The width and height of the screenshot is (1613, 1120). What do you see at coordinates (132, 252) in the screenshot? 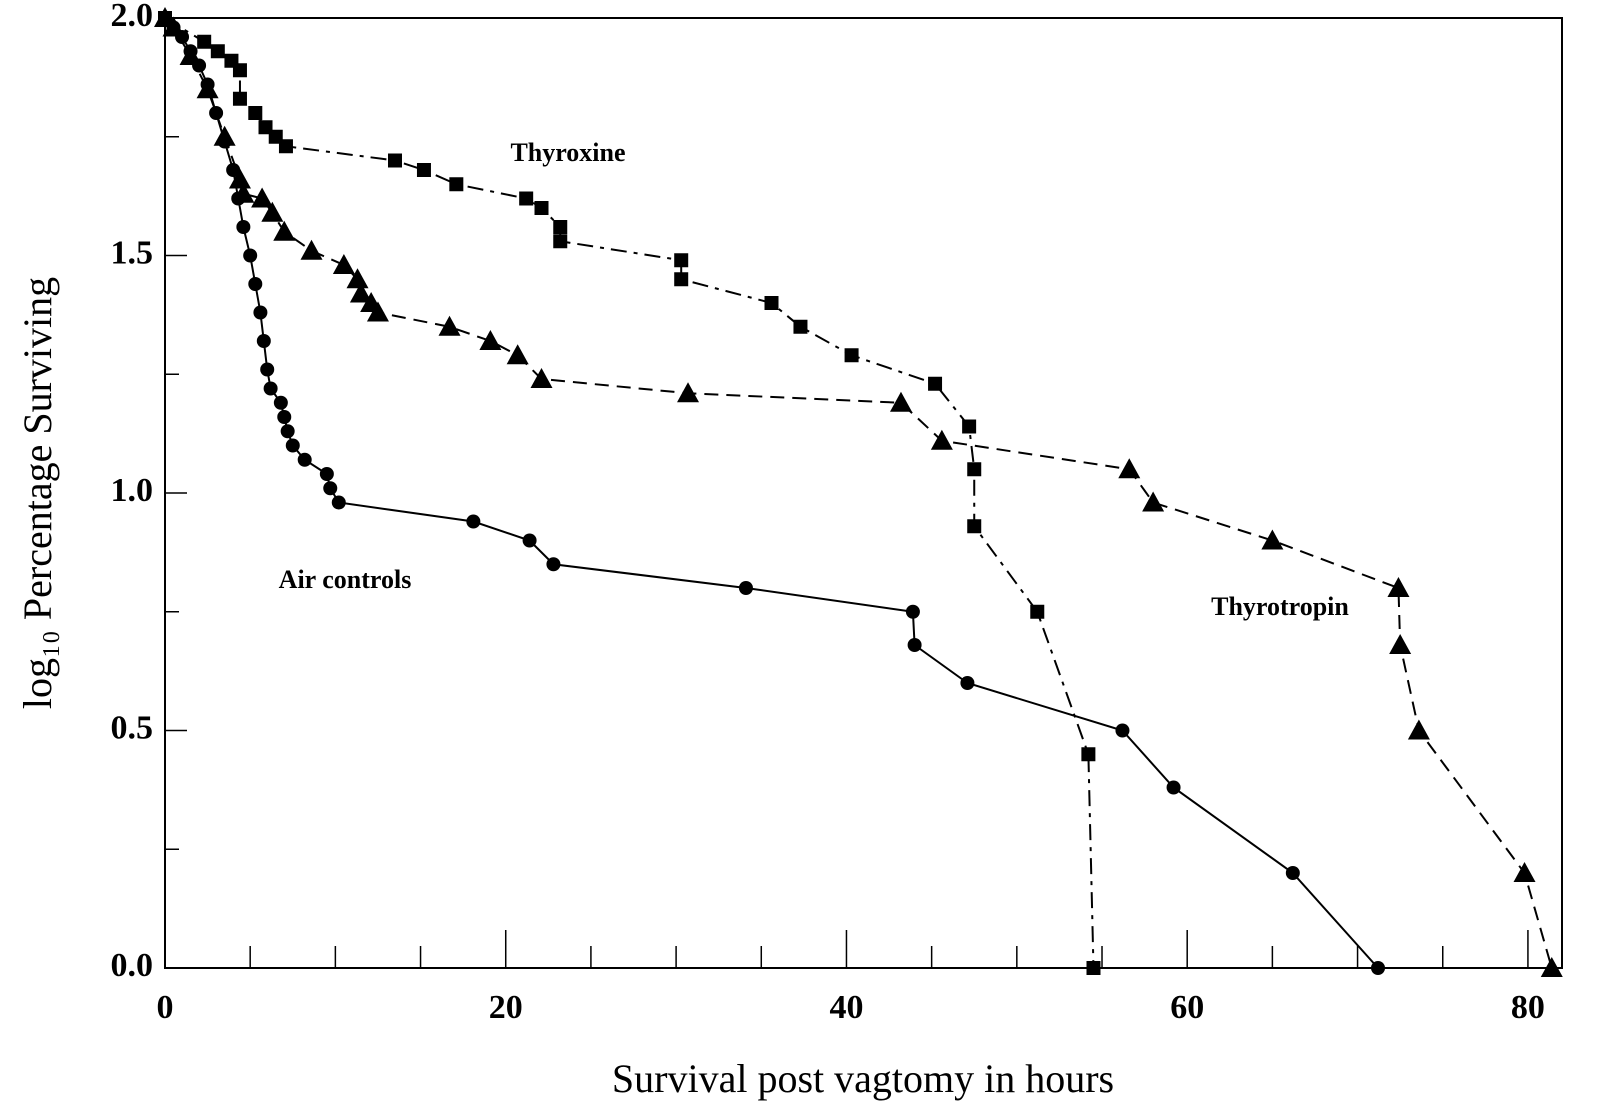
I see `y-tick-label: 1.5` at bounding box center [132, 252].